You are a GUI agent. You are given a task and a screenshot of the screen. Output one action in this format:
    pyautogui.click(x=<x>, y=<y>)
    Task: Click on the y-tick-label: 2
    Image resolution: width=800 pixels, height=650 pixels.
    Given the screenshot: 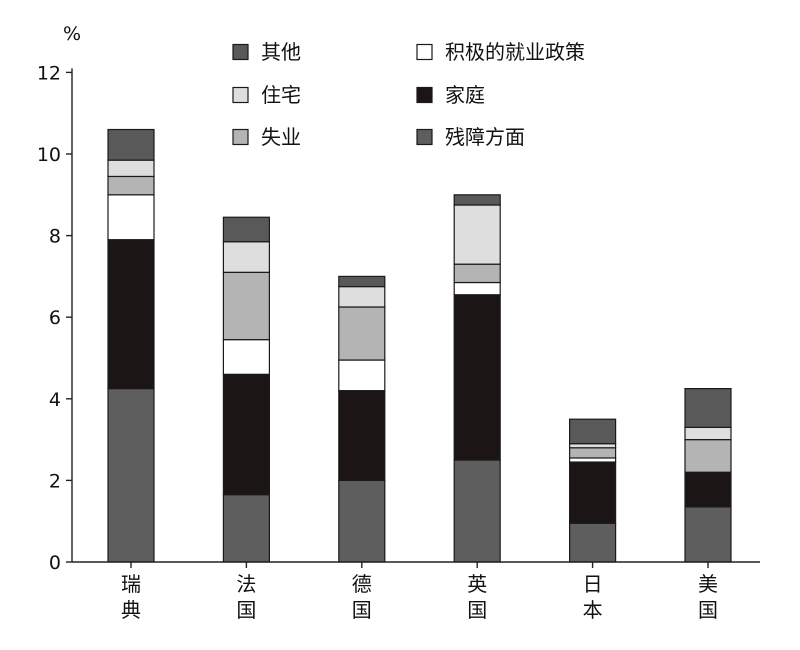 What is the action you would take?
    pyautogui.click(x=55, y=481)
    